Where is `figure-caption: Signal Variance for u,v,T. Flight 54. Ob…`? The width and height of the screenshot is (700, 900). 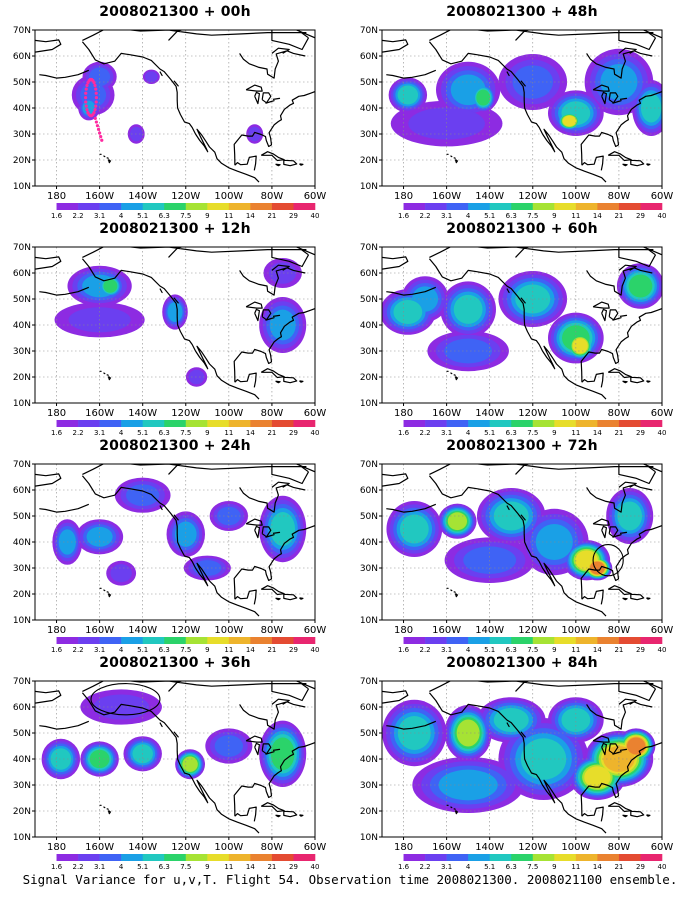
figure-caption: Signal Variance for u,v,T. Flight 54. Ob… is located at coordinates (350, 879).